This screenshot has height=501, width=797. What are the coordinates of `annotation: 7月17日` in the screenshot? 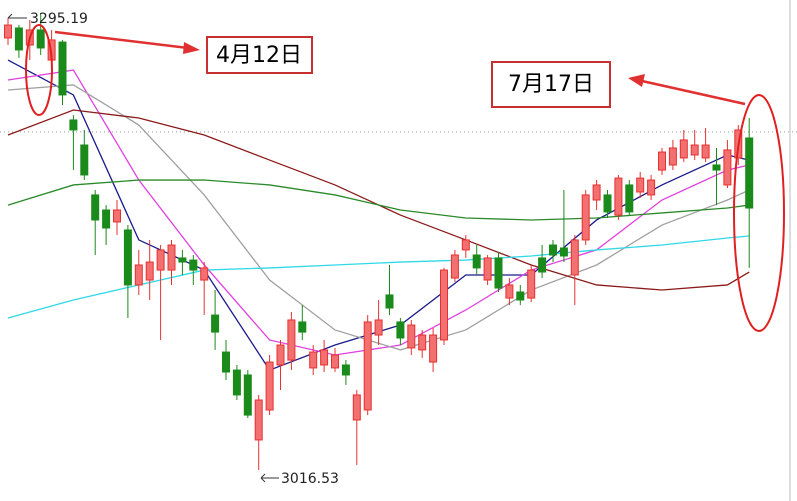 It's located at (551, 84).